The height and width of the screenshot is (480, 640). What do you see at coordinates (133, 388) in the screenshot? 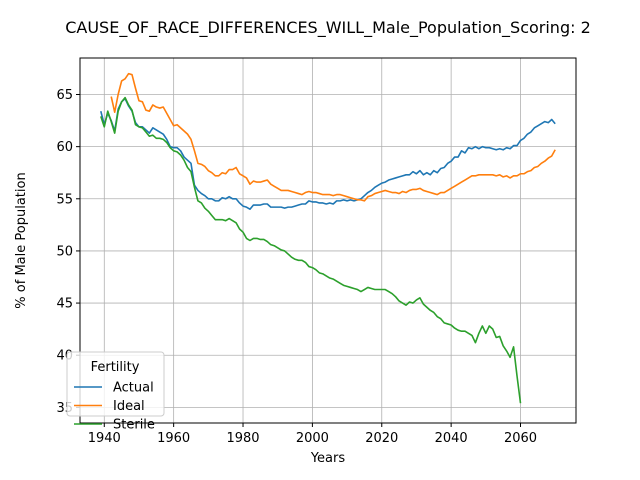
I see `legend-label-actual: Actual` at bounding box center [133, 388].